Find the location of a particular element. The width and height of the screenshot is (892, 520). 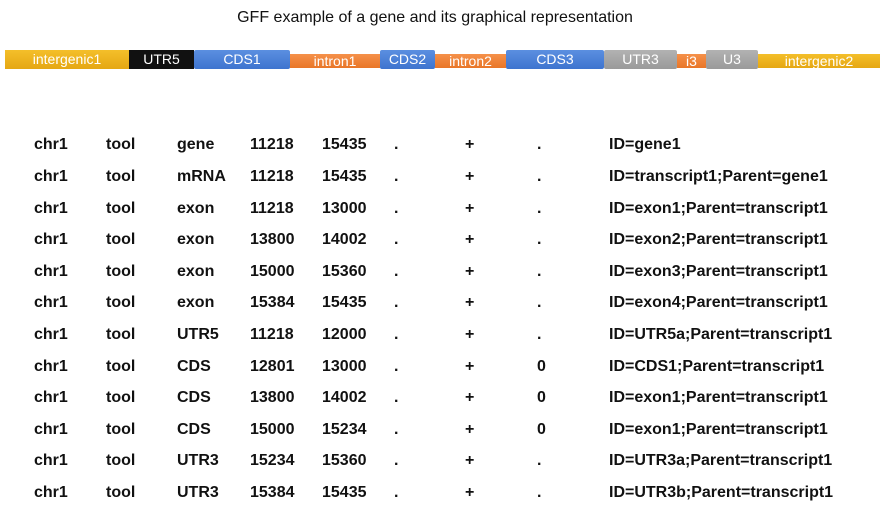

segment-intergenic2: intergenic2 is located at coordinates (819, 61).